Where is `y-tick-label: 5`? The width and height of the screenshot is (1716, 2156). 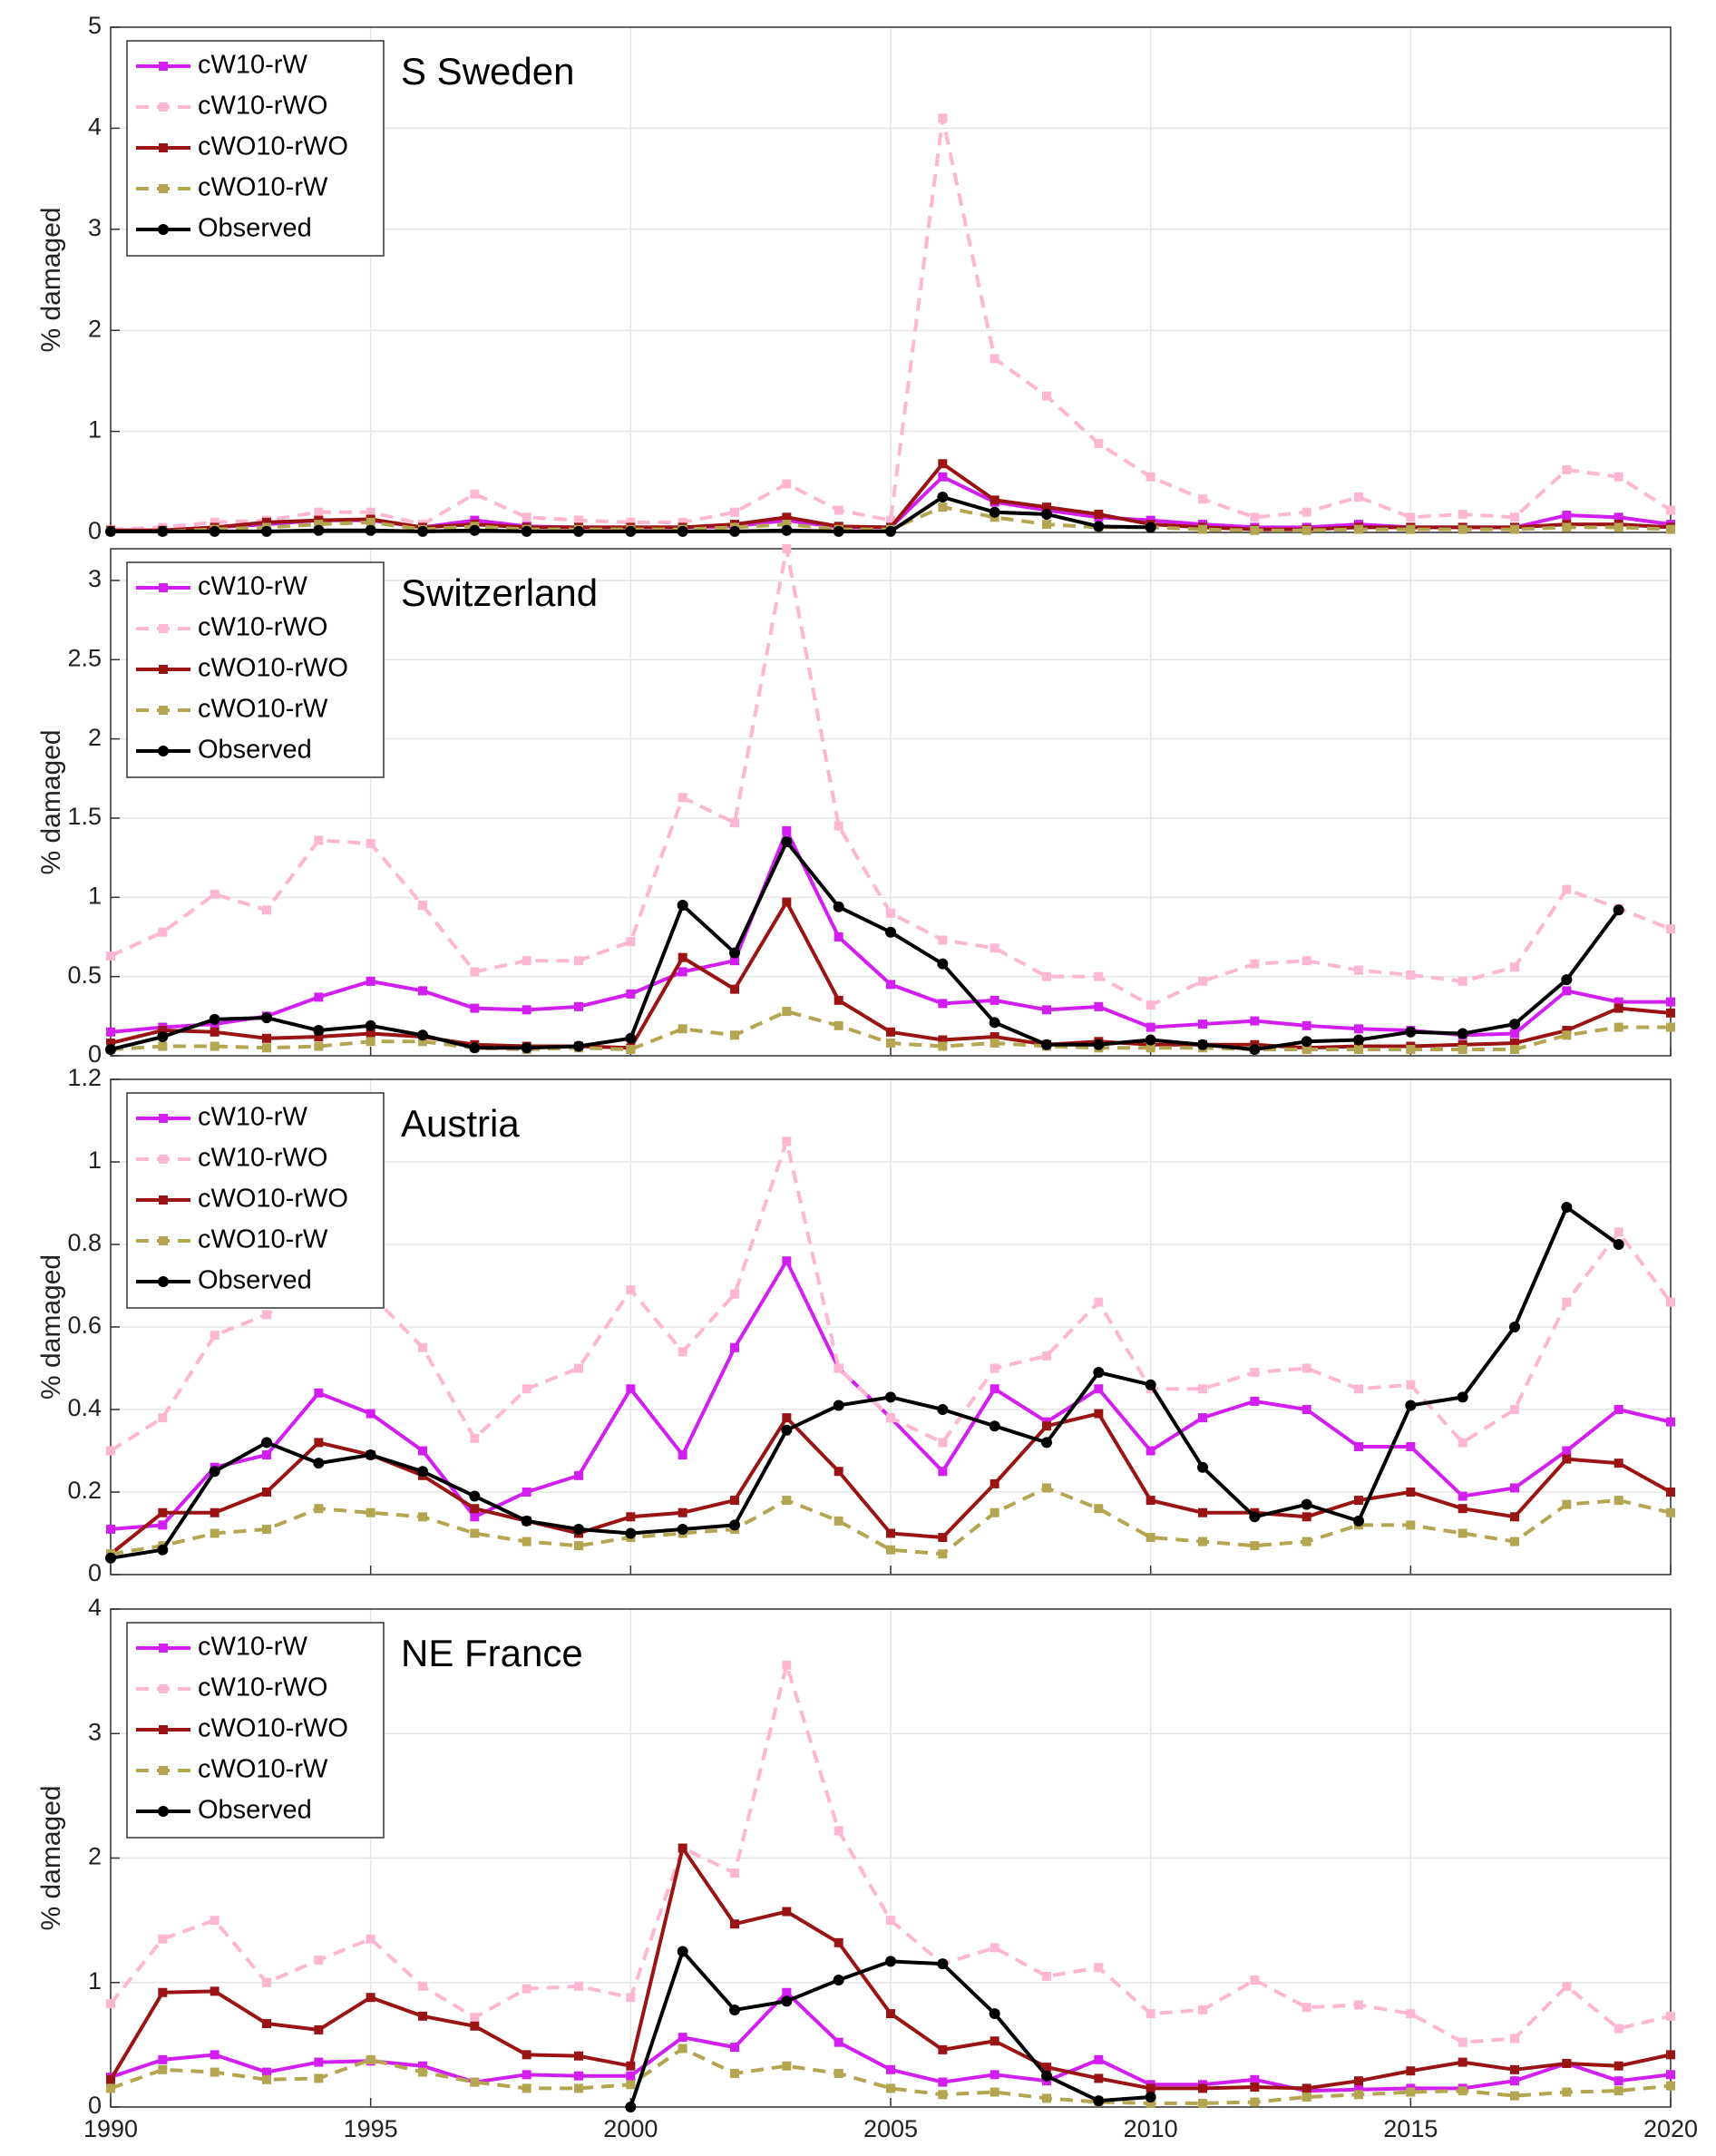
y-tick-label: 5 is located at coordinates (95, 25).